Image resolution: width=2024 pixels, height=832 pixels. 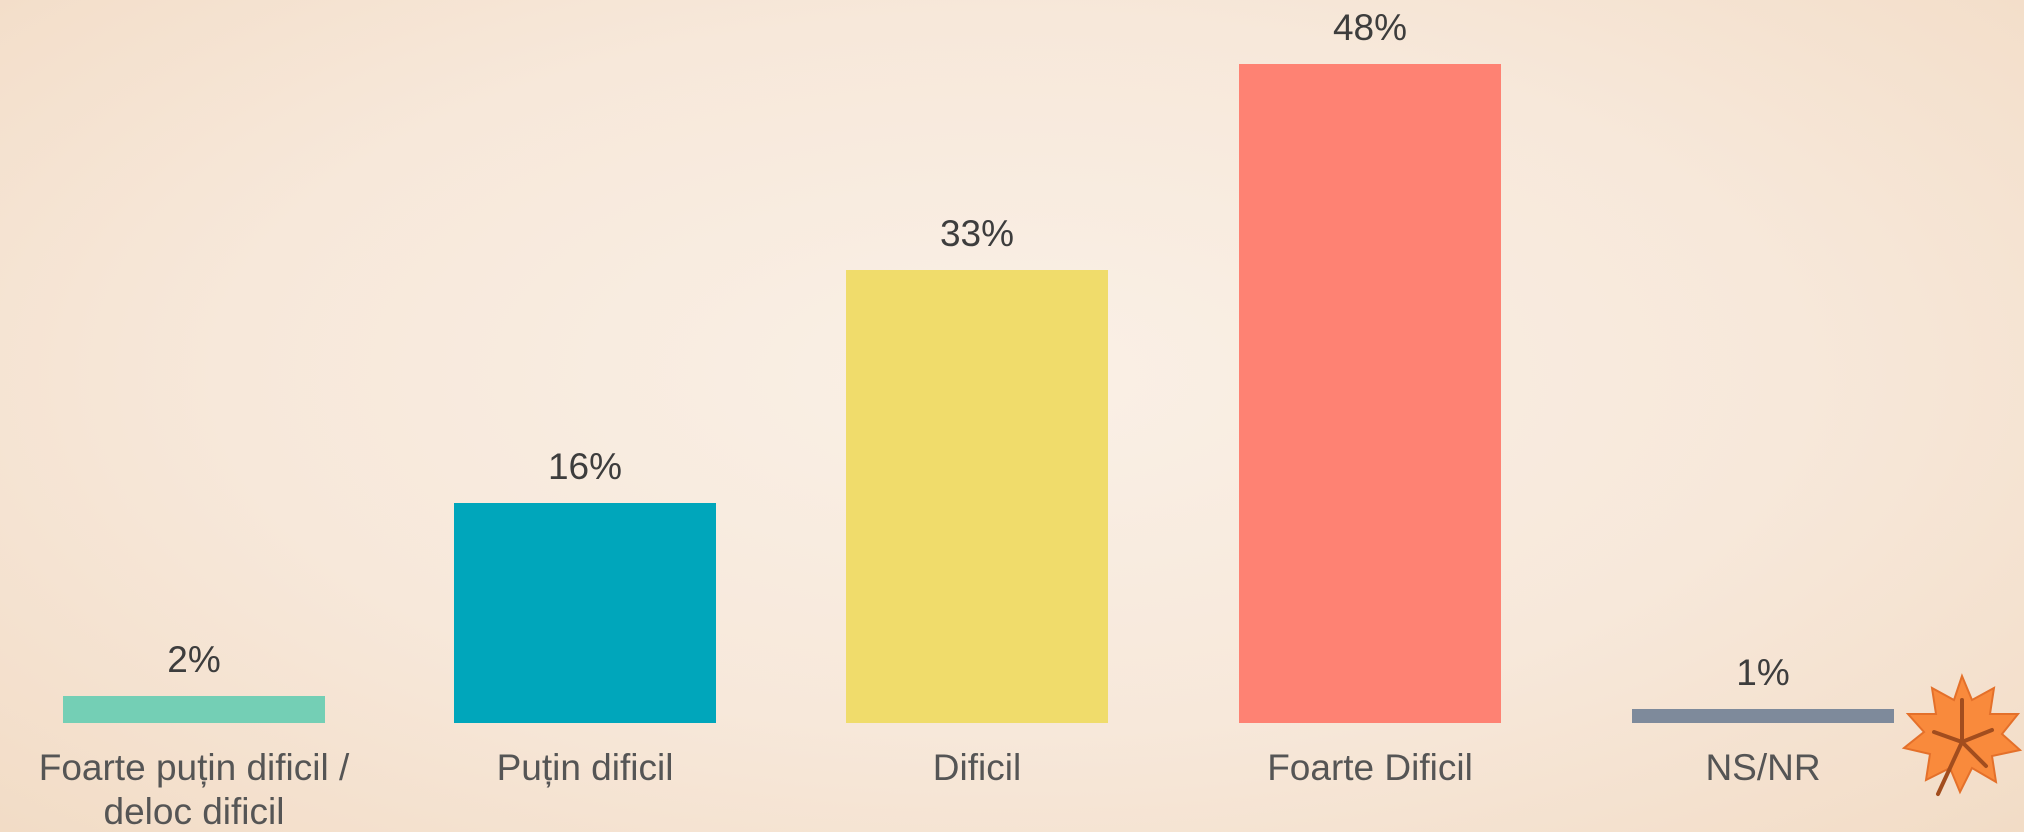 What do you see at coordinates (1370, 28) in the screenshot?
I see `value-label: 48%` at bounding box center [1370, 28].